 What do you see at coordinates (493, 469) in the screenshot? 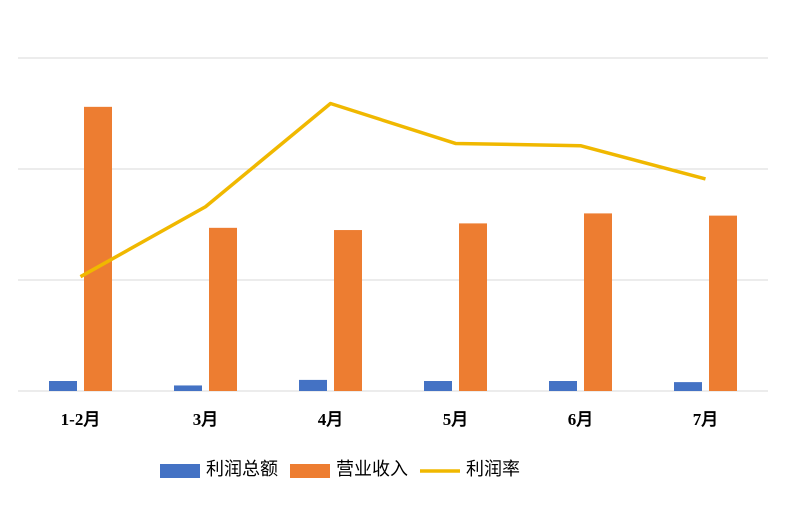
I see `legend-label: 利润率` at bounding box center [493, 469].